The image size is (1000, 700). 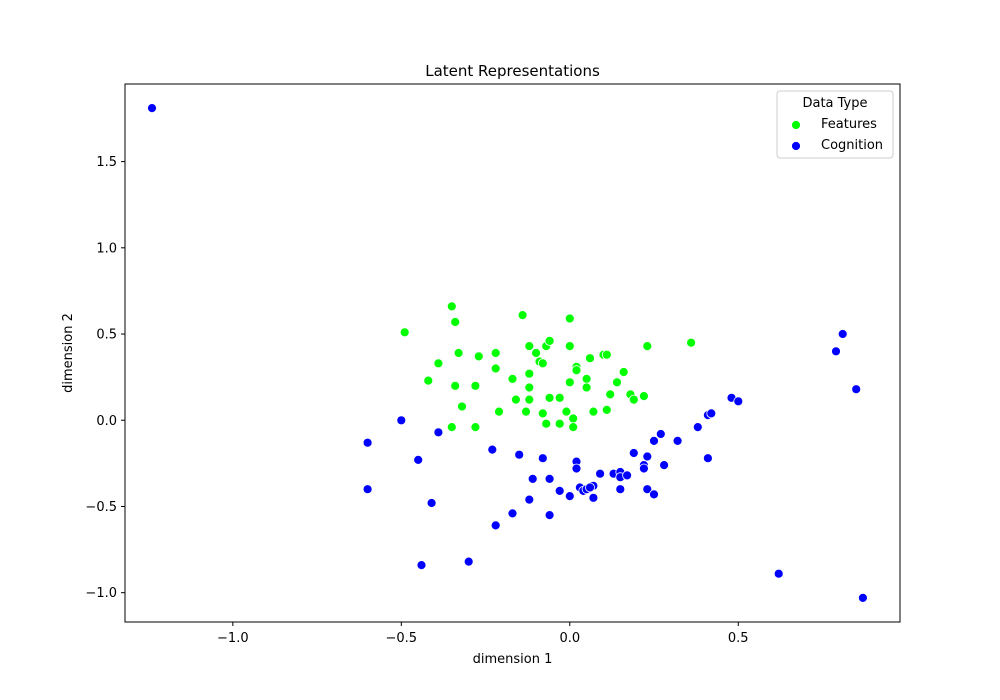 I want to click on legend-box, so click(x=835, y=124).